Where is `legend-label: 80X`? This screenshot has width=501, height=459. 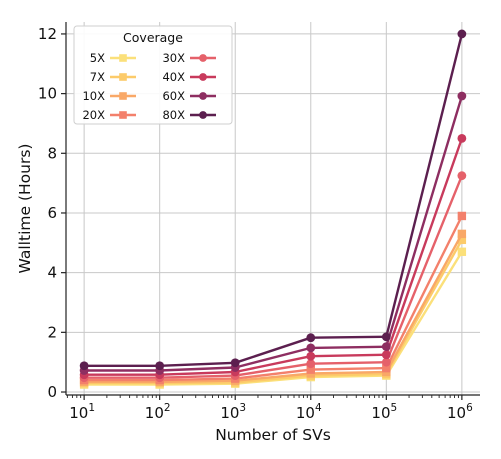
legend-label: 80X is located at coordinates (173, 115).